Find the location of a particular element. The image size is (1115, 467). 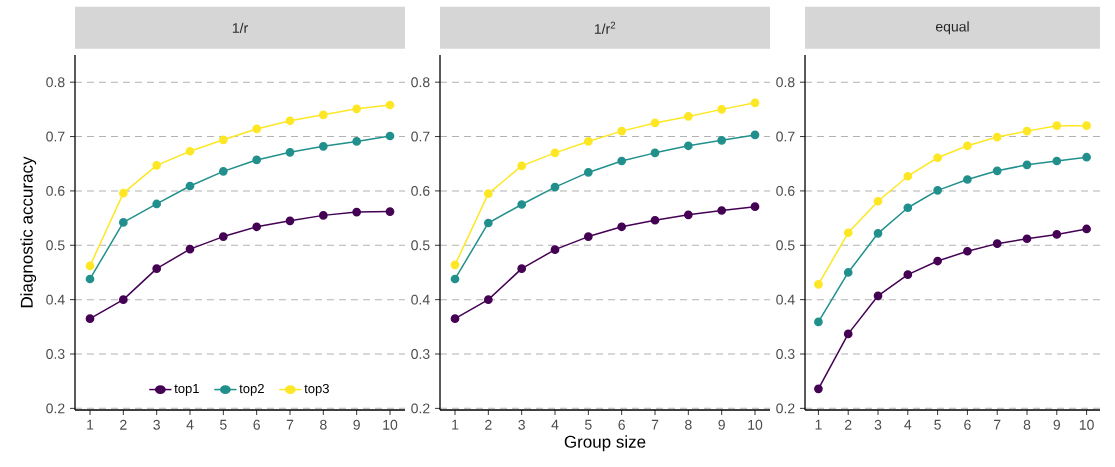

y-tick-label: 0.2 is located at coordinates (785, 408).